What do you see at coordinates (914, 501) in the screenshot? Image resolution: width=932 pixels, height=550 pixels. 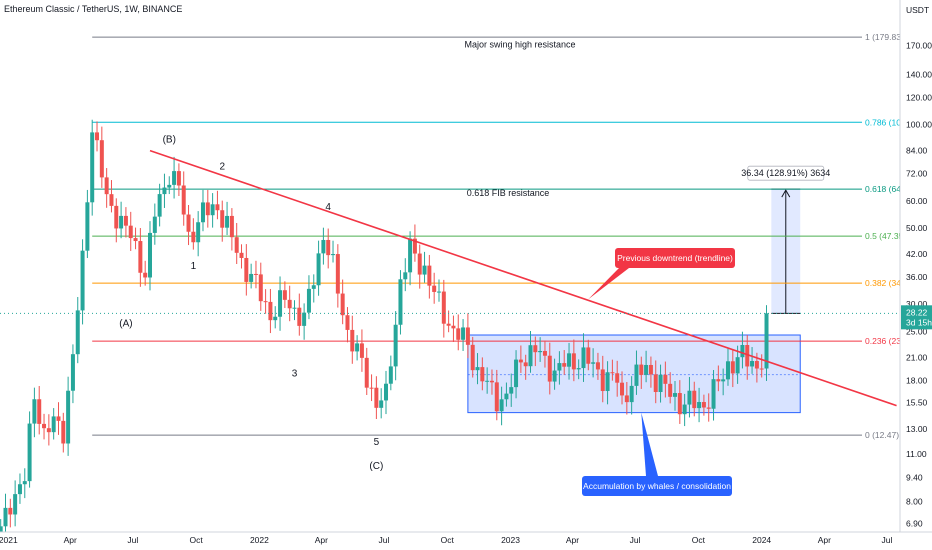 I see `y-tick-label: 8.00` at bounding box center [914, 501].